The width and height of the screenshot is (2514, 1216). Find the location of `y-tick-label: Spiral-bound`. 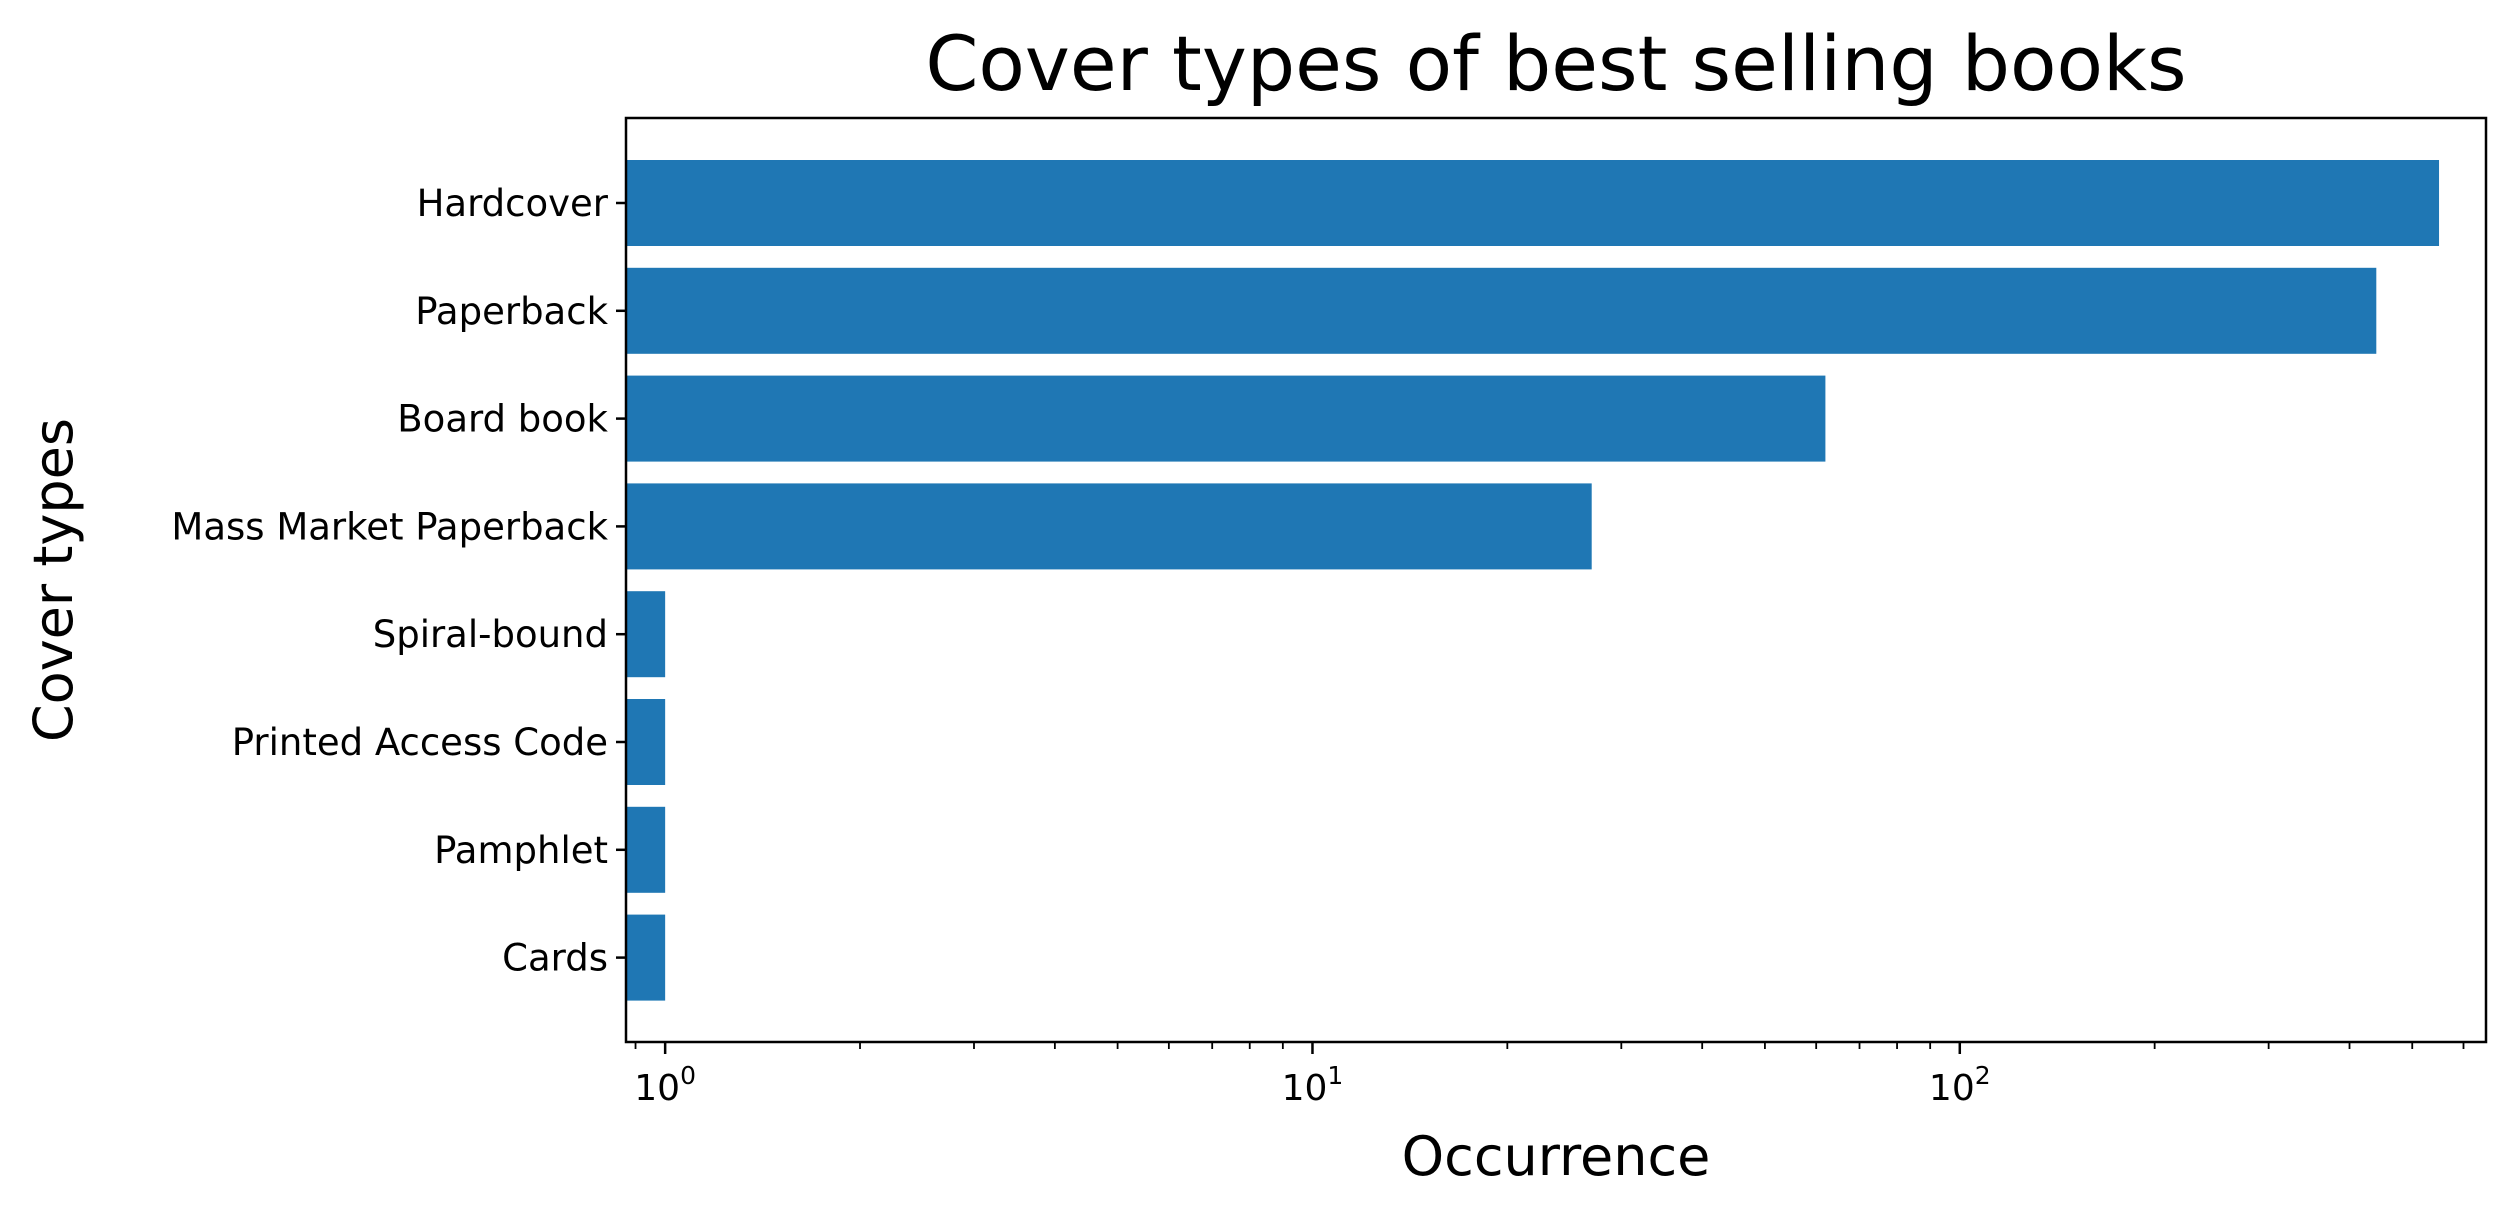

y-tick-label: Spiral-bound is located at coordinates (490, 634).